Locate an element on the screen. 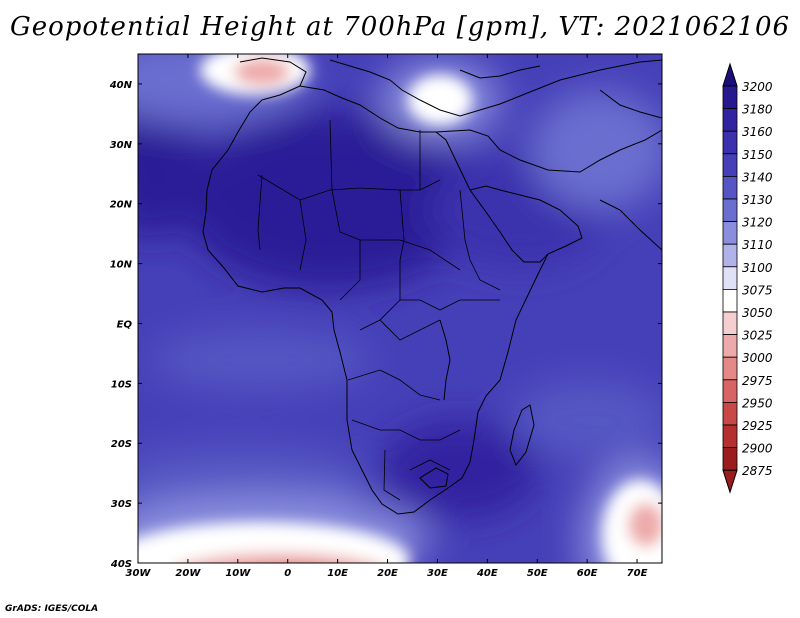  x-tick-label: 30W is located at coordinates (139, 573).